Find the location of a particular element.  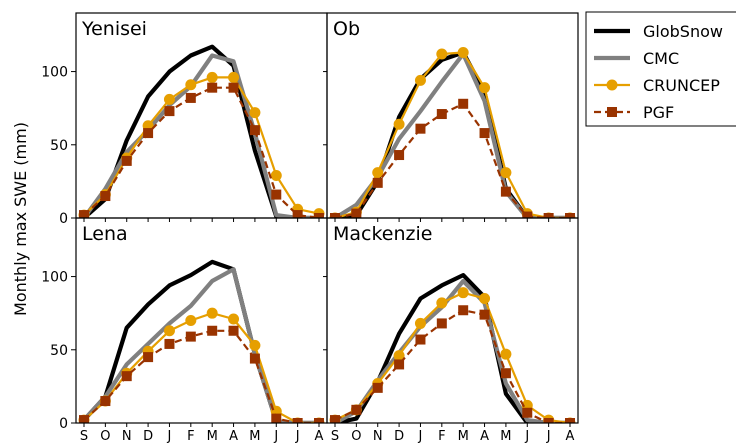

panel-title: Ob is located at coordinates (346, 29).